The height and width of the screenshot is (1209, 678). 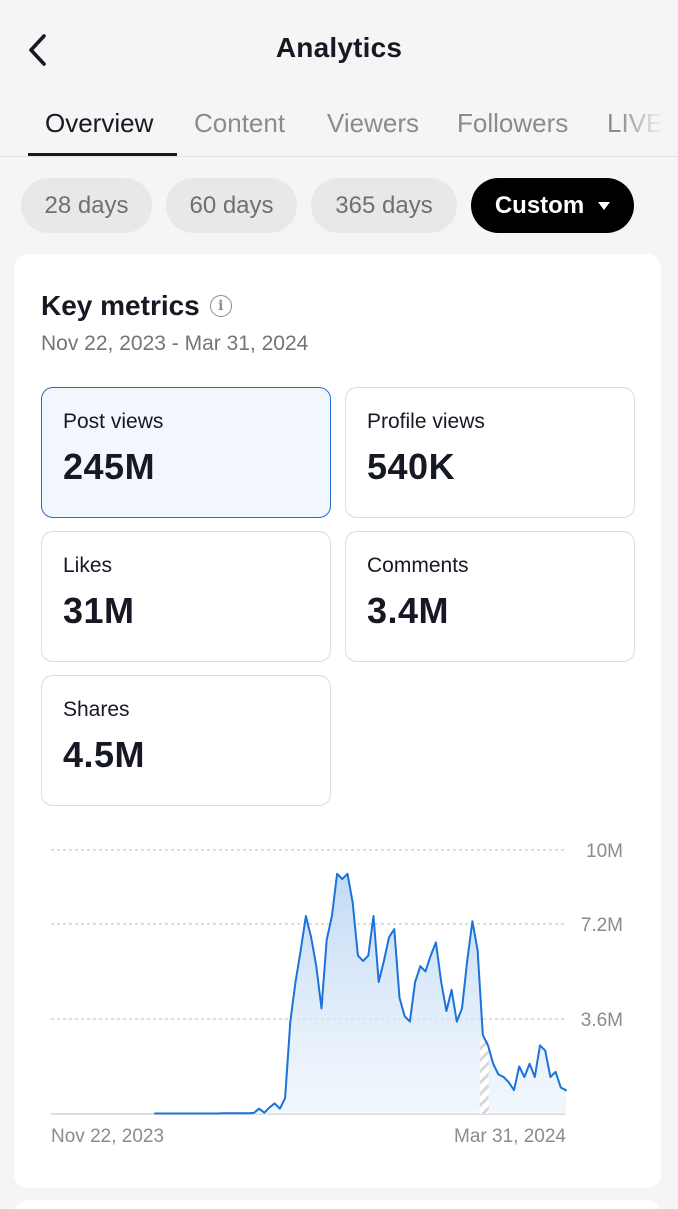 I want to click on metric-value: 31M, so click(x=99, y=610).